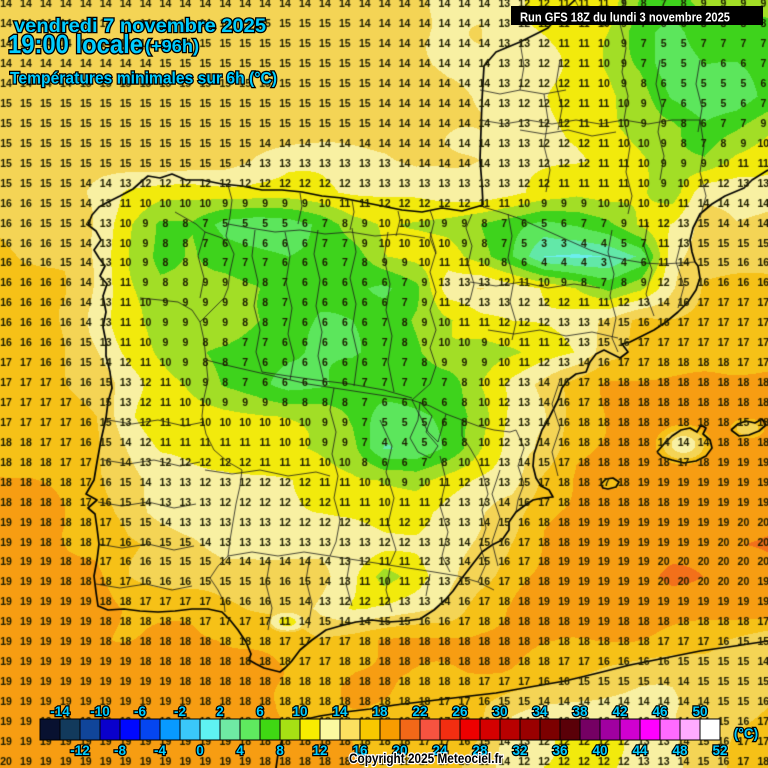 The width and height of the screenshot is (768, 768). Describe the element at coordinates (100, 711) in the screenshot. I see `svg-text: -10` at that location.